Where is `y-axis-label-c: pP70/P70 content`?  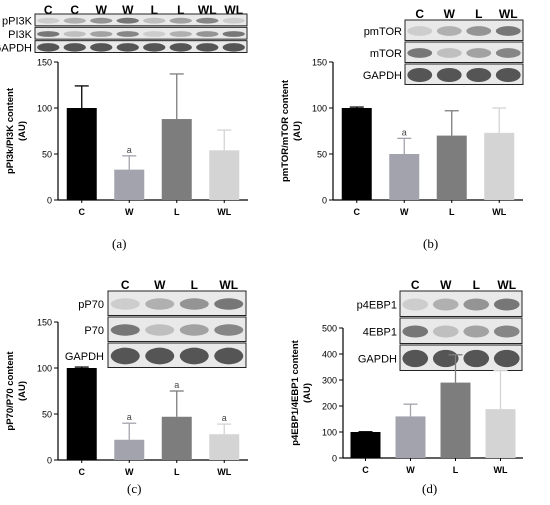 y-axis-label-c: pP70/P70 content is located at coordinates (10, 391).